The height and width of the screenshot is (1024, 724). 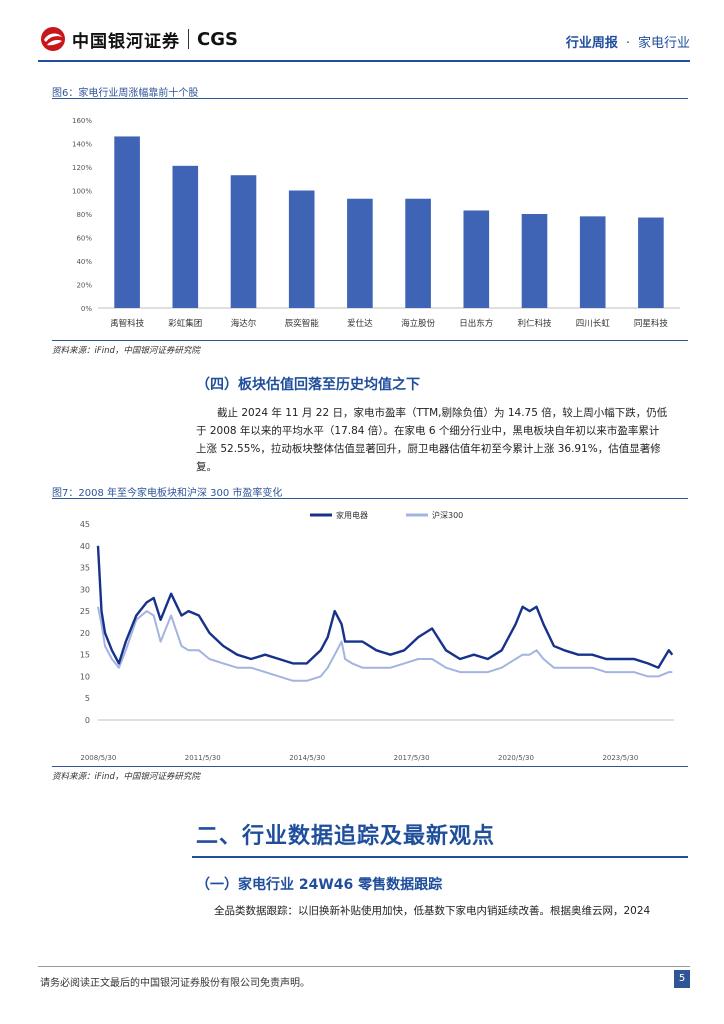 I want to click on line-x-tick-label: 2008/5/30, so click(x=98, y=758).